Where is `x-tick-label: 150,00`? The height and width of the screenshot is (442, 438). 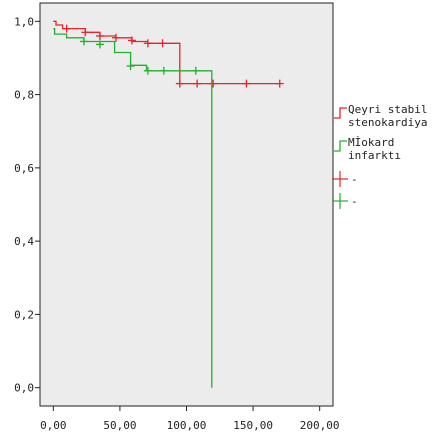
x-tick-label: 150,00 is located at coordinates (253, 425).